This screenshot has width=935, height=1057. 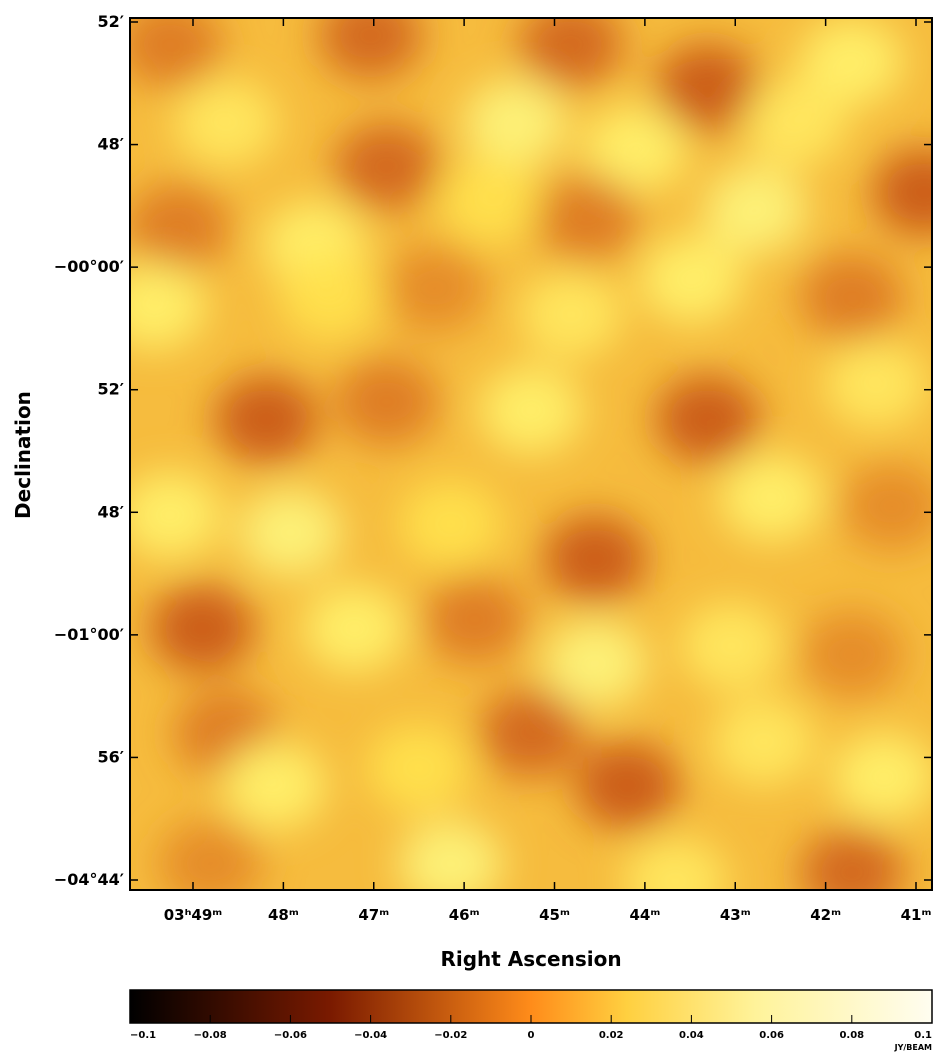 What do you see at coordinates (735, 915) in the screenshot?
I see `x-tick-label: 43ᵐ` at bounding box center [735, 915].